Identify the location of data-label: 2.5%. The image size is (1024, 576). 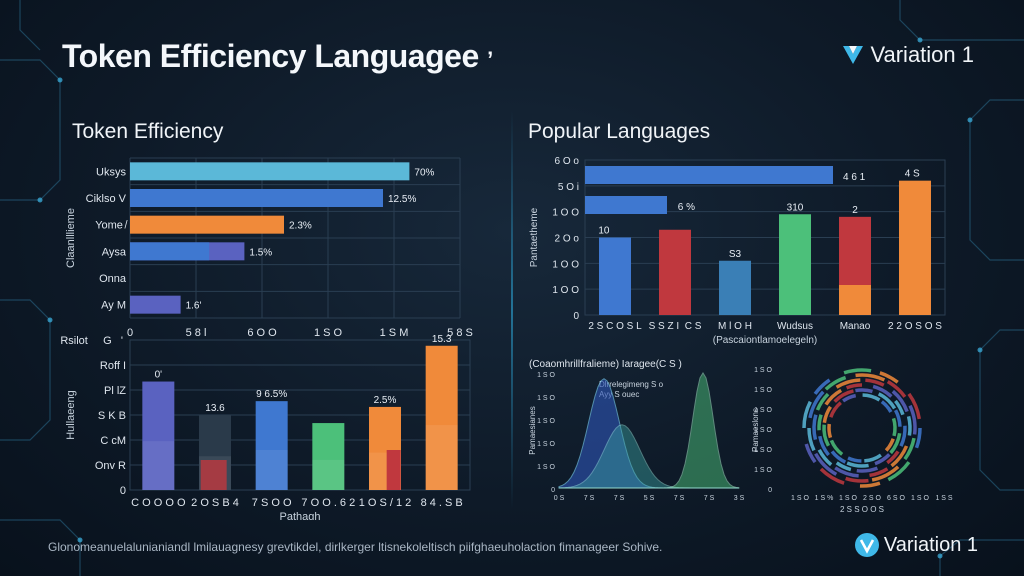
(385, 400).